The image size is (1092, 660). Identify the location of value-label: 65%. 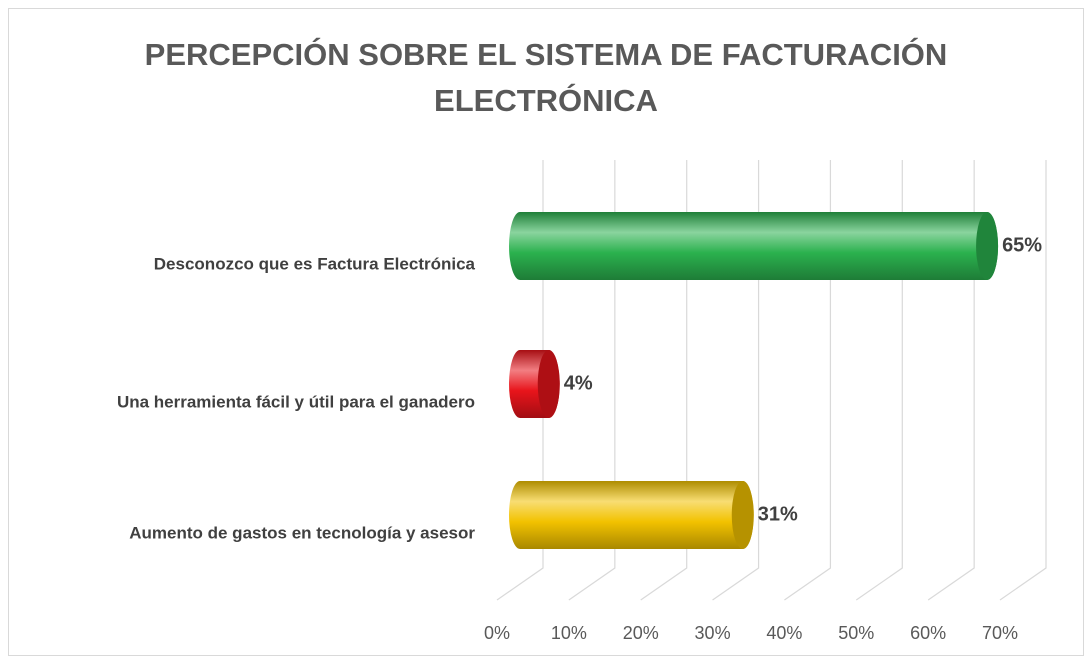
(1022, 245).